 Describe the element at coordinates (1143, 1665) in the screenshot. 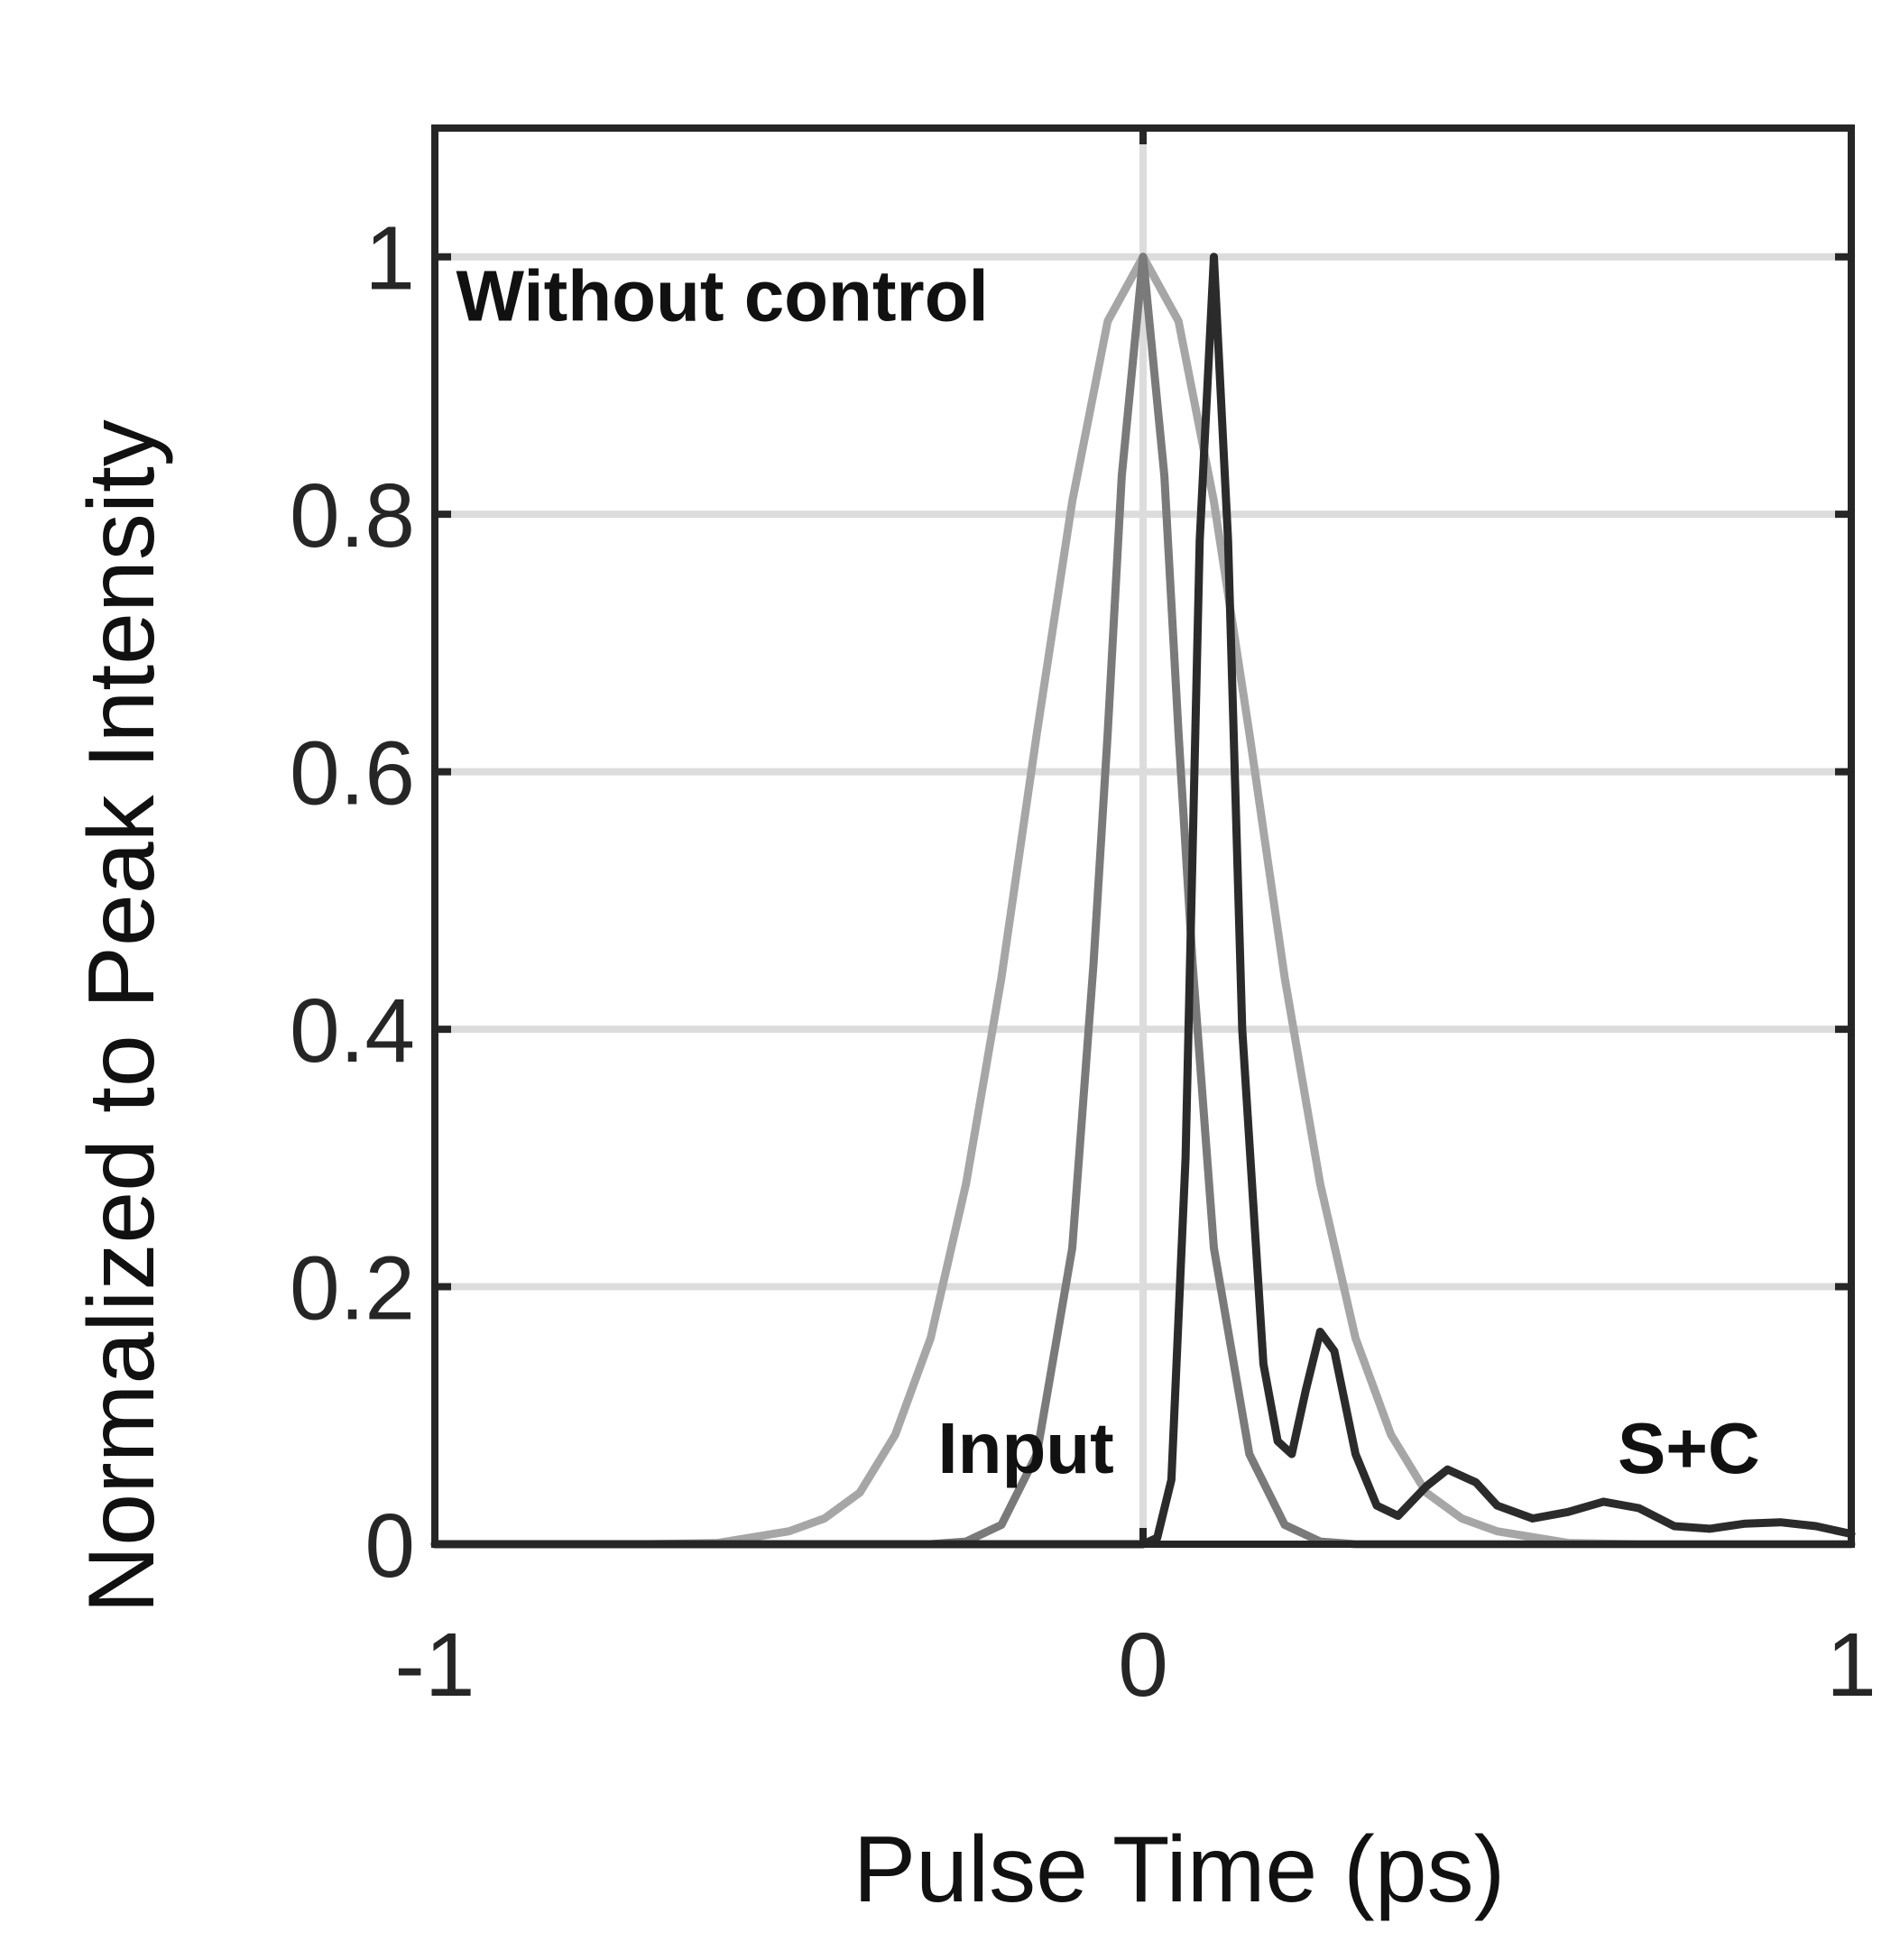

I see `x-tick-label: 0` at that location.